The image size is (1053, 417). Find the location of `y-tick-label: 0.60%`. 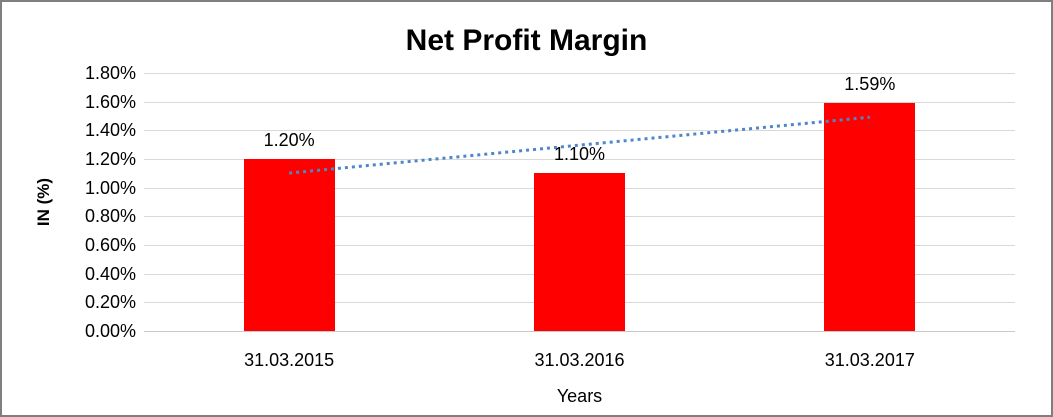

y-tick-label: 0.60% is located at coordinates (110, 245).